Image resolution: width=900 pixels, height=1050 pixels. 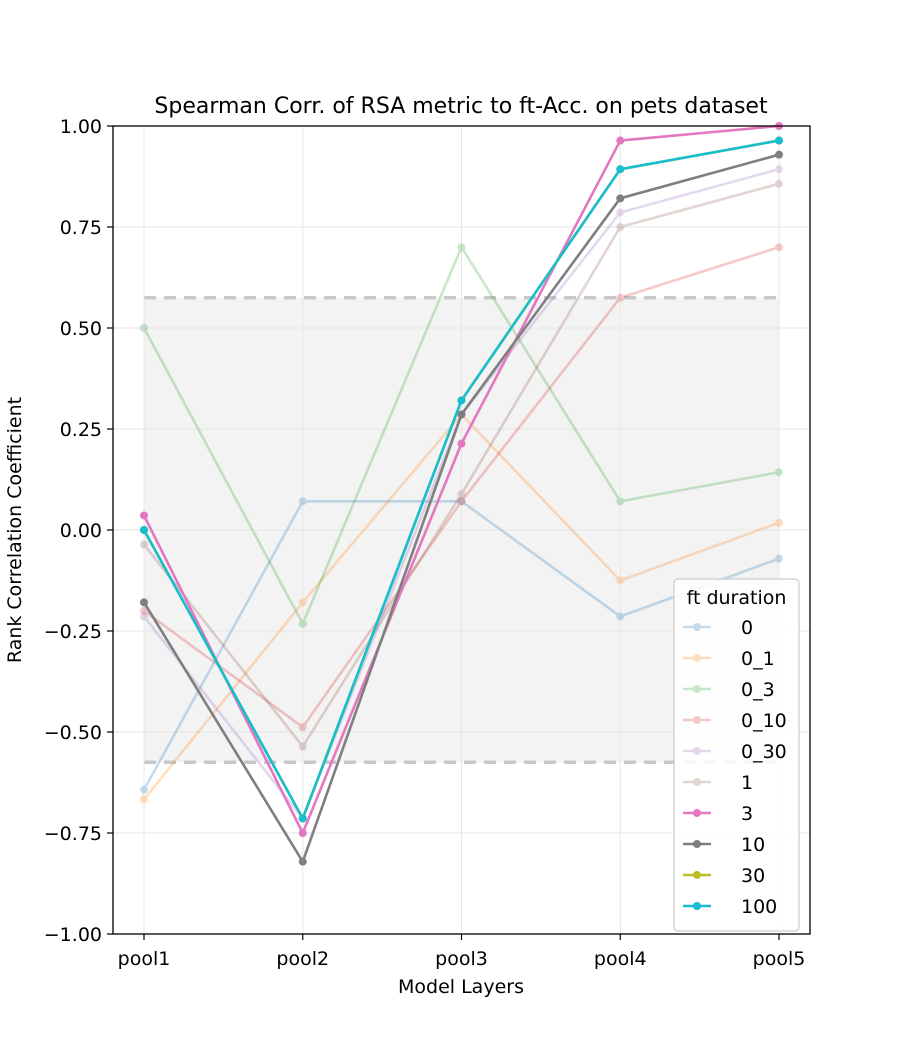 I want to click on y-tick-label: 0.75, so click(x=81, y=228).